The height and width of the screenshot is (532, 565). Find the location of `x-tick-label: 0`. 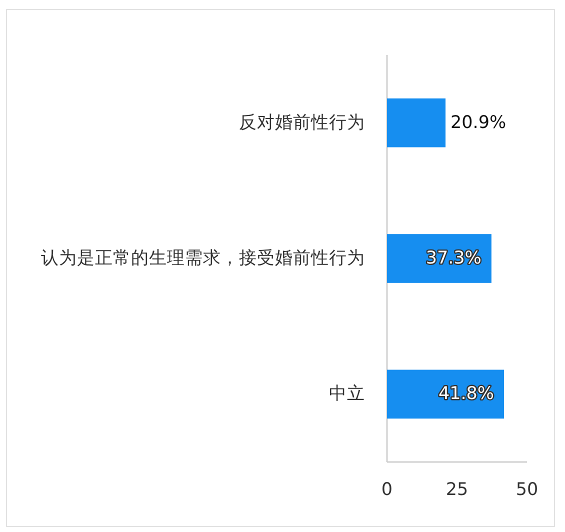

x-tick-label: 0 is located at coordinates (387, 490).